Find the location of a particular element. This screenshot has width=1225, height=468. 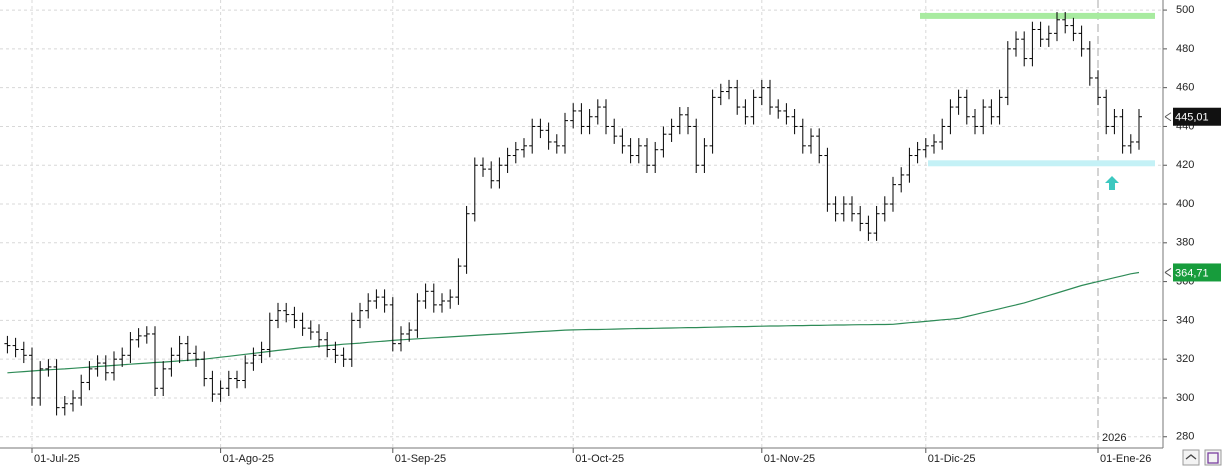

x-tick-label: 01-Sep-25 is located at coordinates (420, 459).